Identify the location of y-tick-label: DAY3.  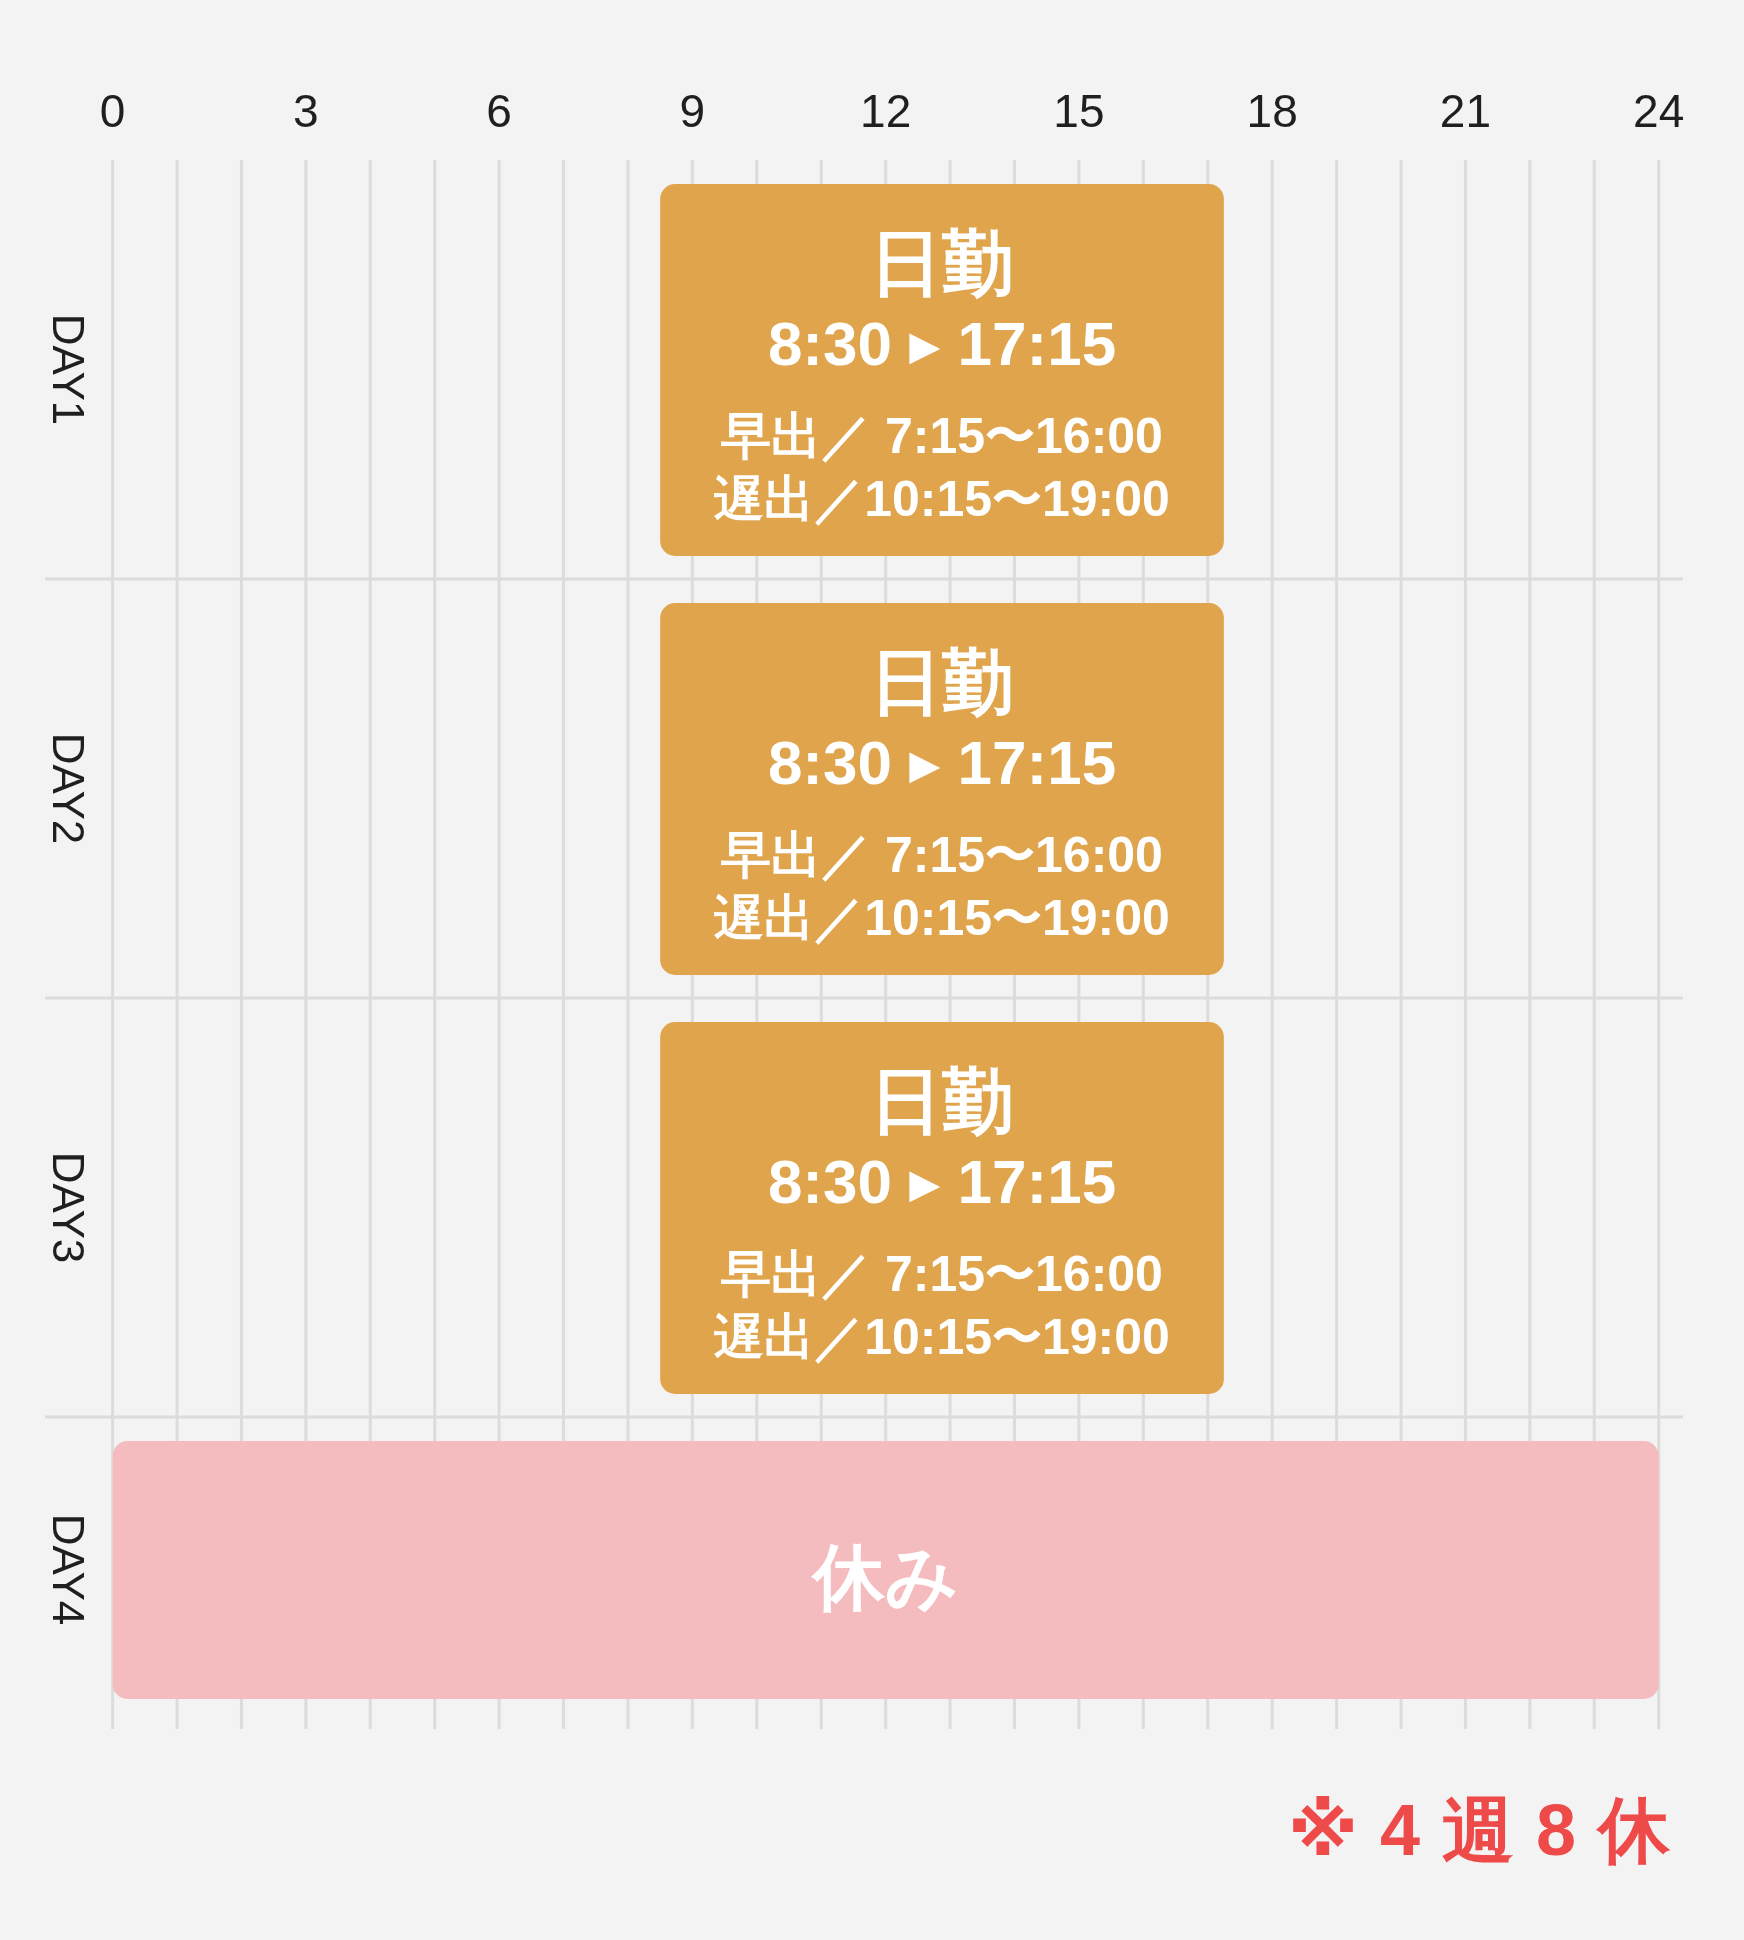
(68, 1207).